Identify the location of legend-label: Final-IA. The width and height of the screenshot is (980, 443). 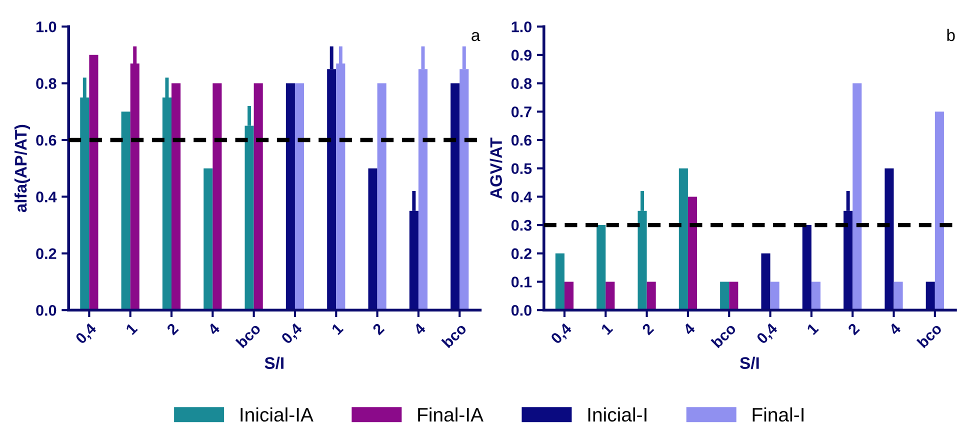
(451, 414).